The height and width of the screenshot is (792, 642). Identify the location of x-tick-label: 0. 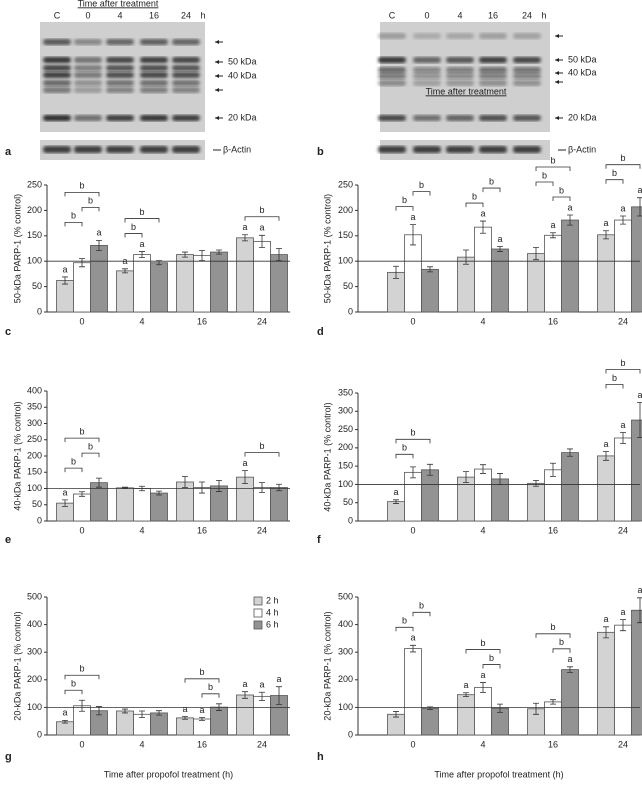
(81, 530).